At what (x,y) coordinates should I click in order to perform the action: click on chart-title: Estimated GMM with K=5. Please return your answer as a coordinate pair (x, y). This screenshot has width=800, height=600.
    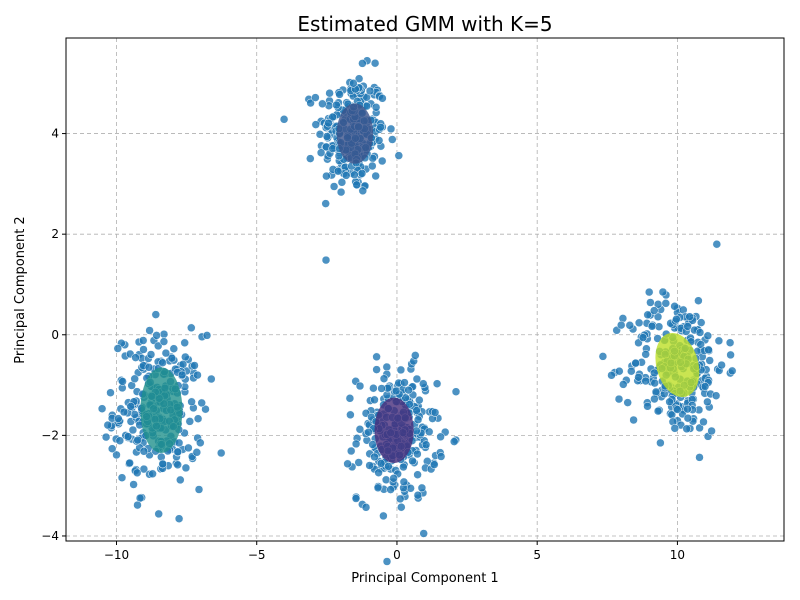
    Looking at the image, I should click on (424, 24).